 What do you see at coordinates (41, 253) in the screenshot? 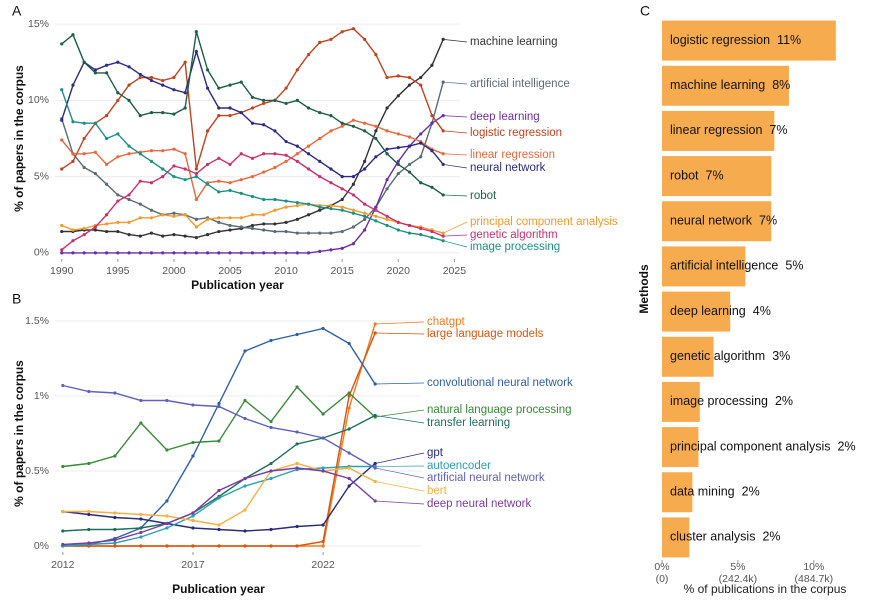
I see `y-tick-label: 0%` at bounding box center [41, 253].